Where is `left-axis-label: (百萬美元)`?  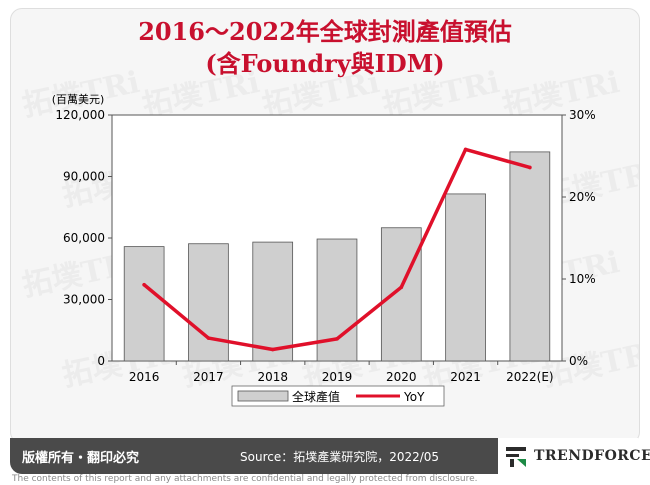 left-axis-label: (百萬美元) is located at coordinates (78, 99).